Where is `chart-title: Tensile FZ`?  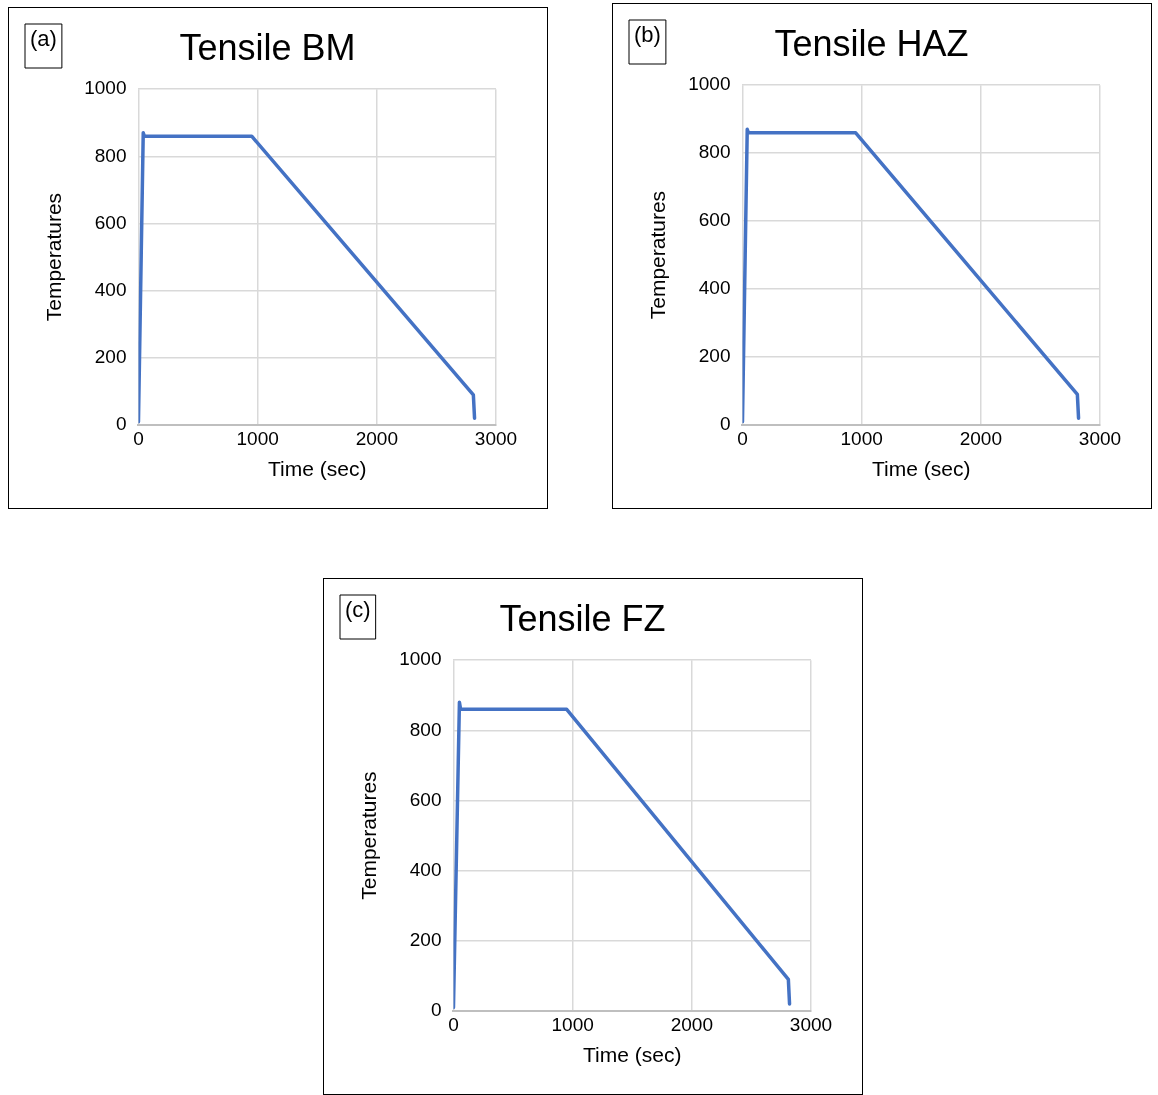
chart-title: Tensile FZ is located at coordinates (582, 618).